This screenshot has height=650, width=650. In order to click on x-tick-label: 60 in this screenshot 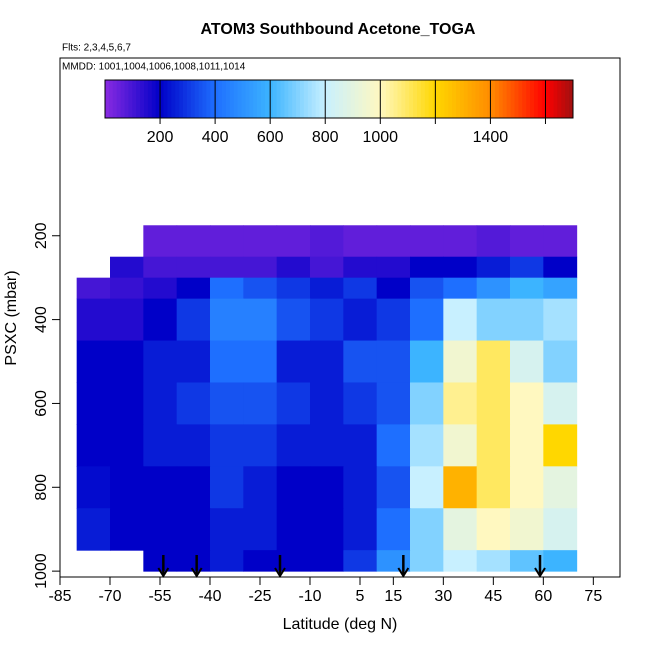, I will do `click(543, 596)`.